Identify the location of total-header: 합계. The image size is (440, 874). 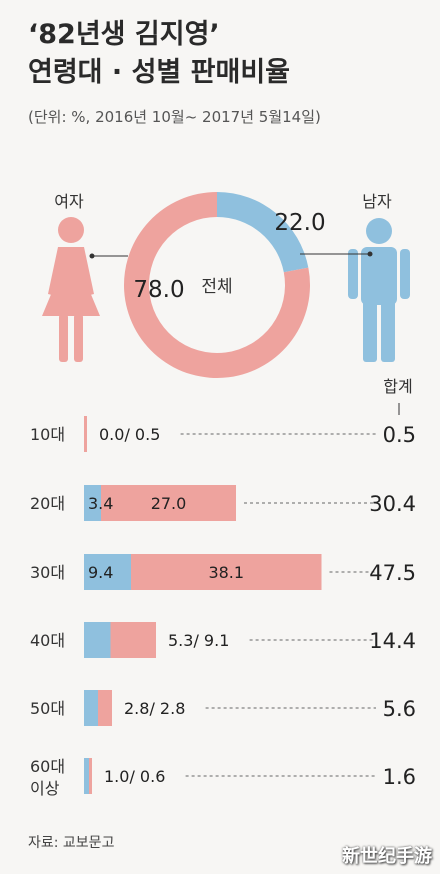
(397, 386).